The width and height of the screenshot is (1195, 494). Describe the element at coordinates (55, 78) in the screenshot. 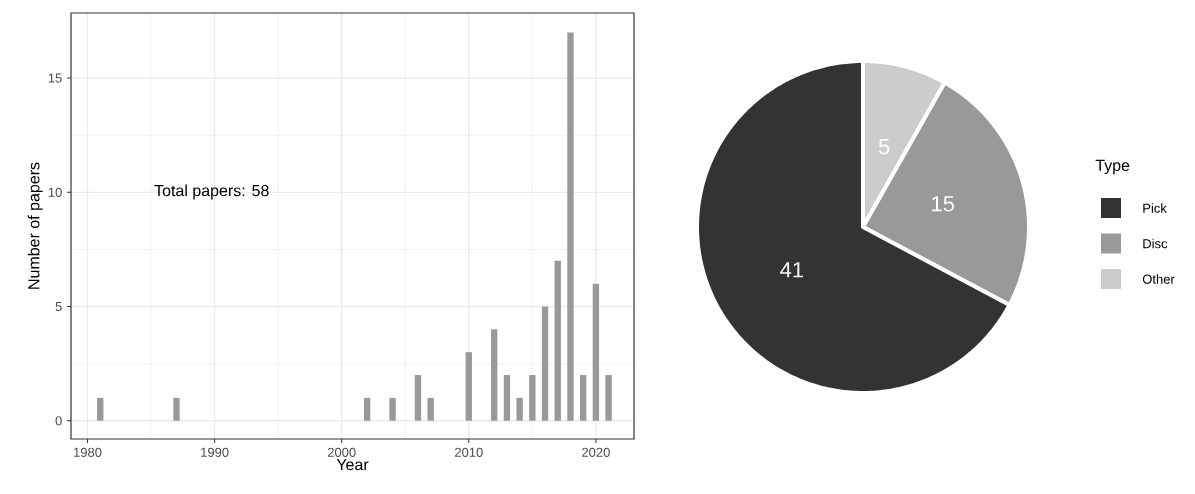

I see `y-tick-label: 15` at that location.